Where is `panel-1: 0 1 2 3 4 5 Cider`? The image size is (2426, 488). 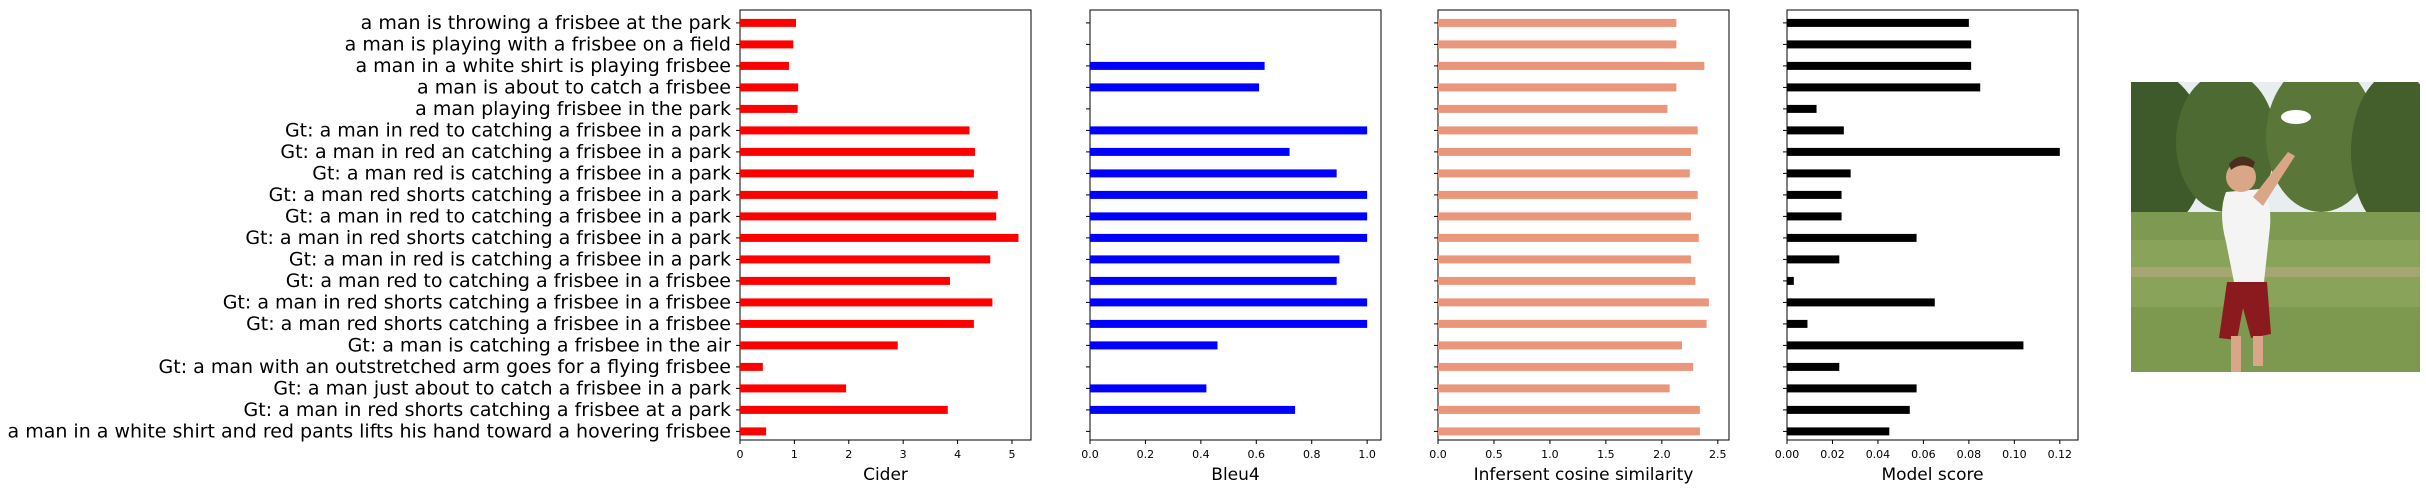 panel-1: 0 1 2 3 4 5 Cider is located at coordinates (884, 247).